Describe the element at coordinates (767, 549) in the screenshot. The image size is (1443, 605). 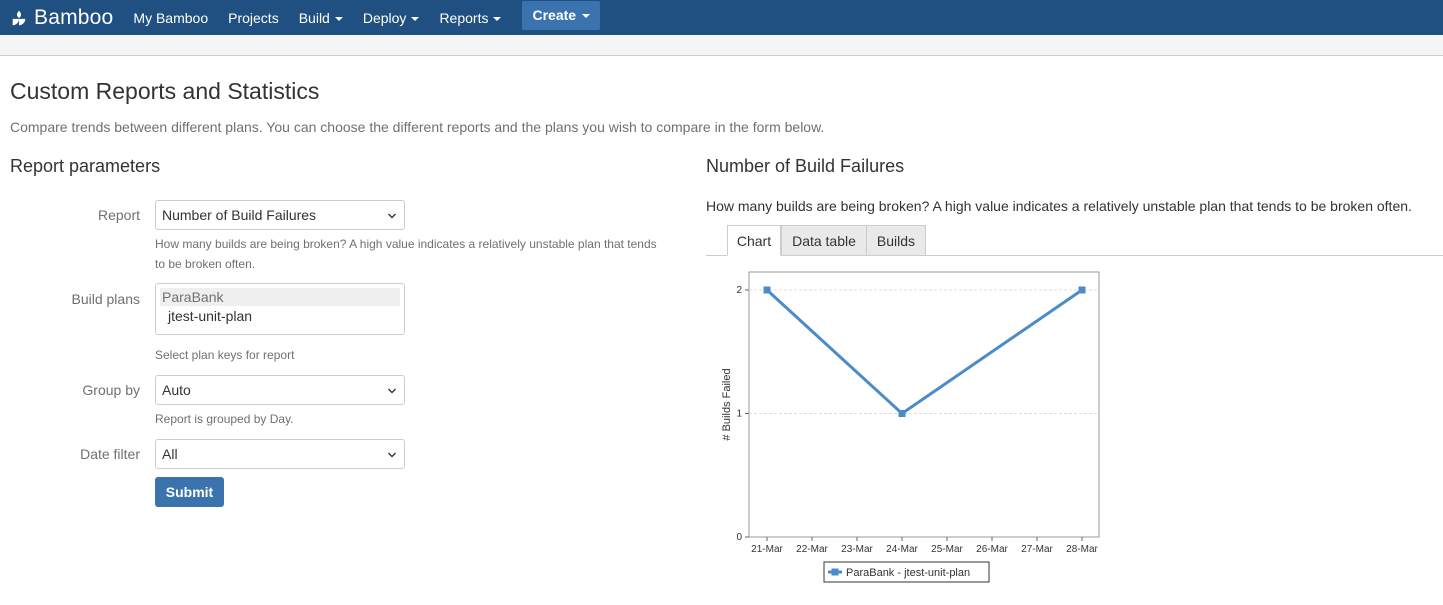
I see `x-tick-label: 21-Mar` at that location.